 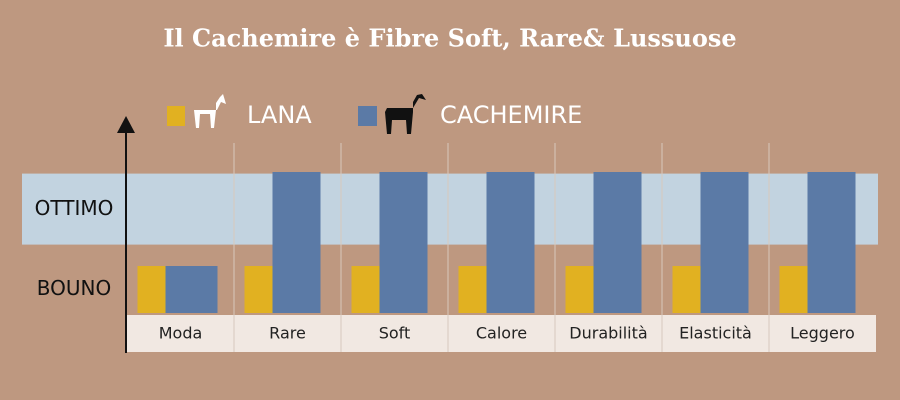 What do you see at coordinates (126, 124) in the screenshot?
I see `y-axis-arrow` at bounding box center [126, 124].